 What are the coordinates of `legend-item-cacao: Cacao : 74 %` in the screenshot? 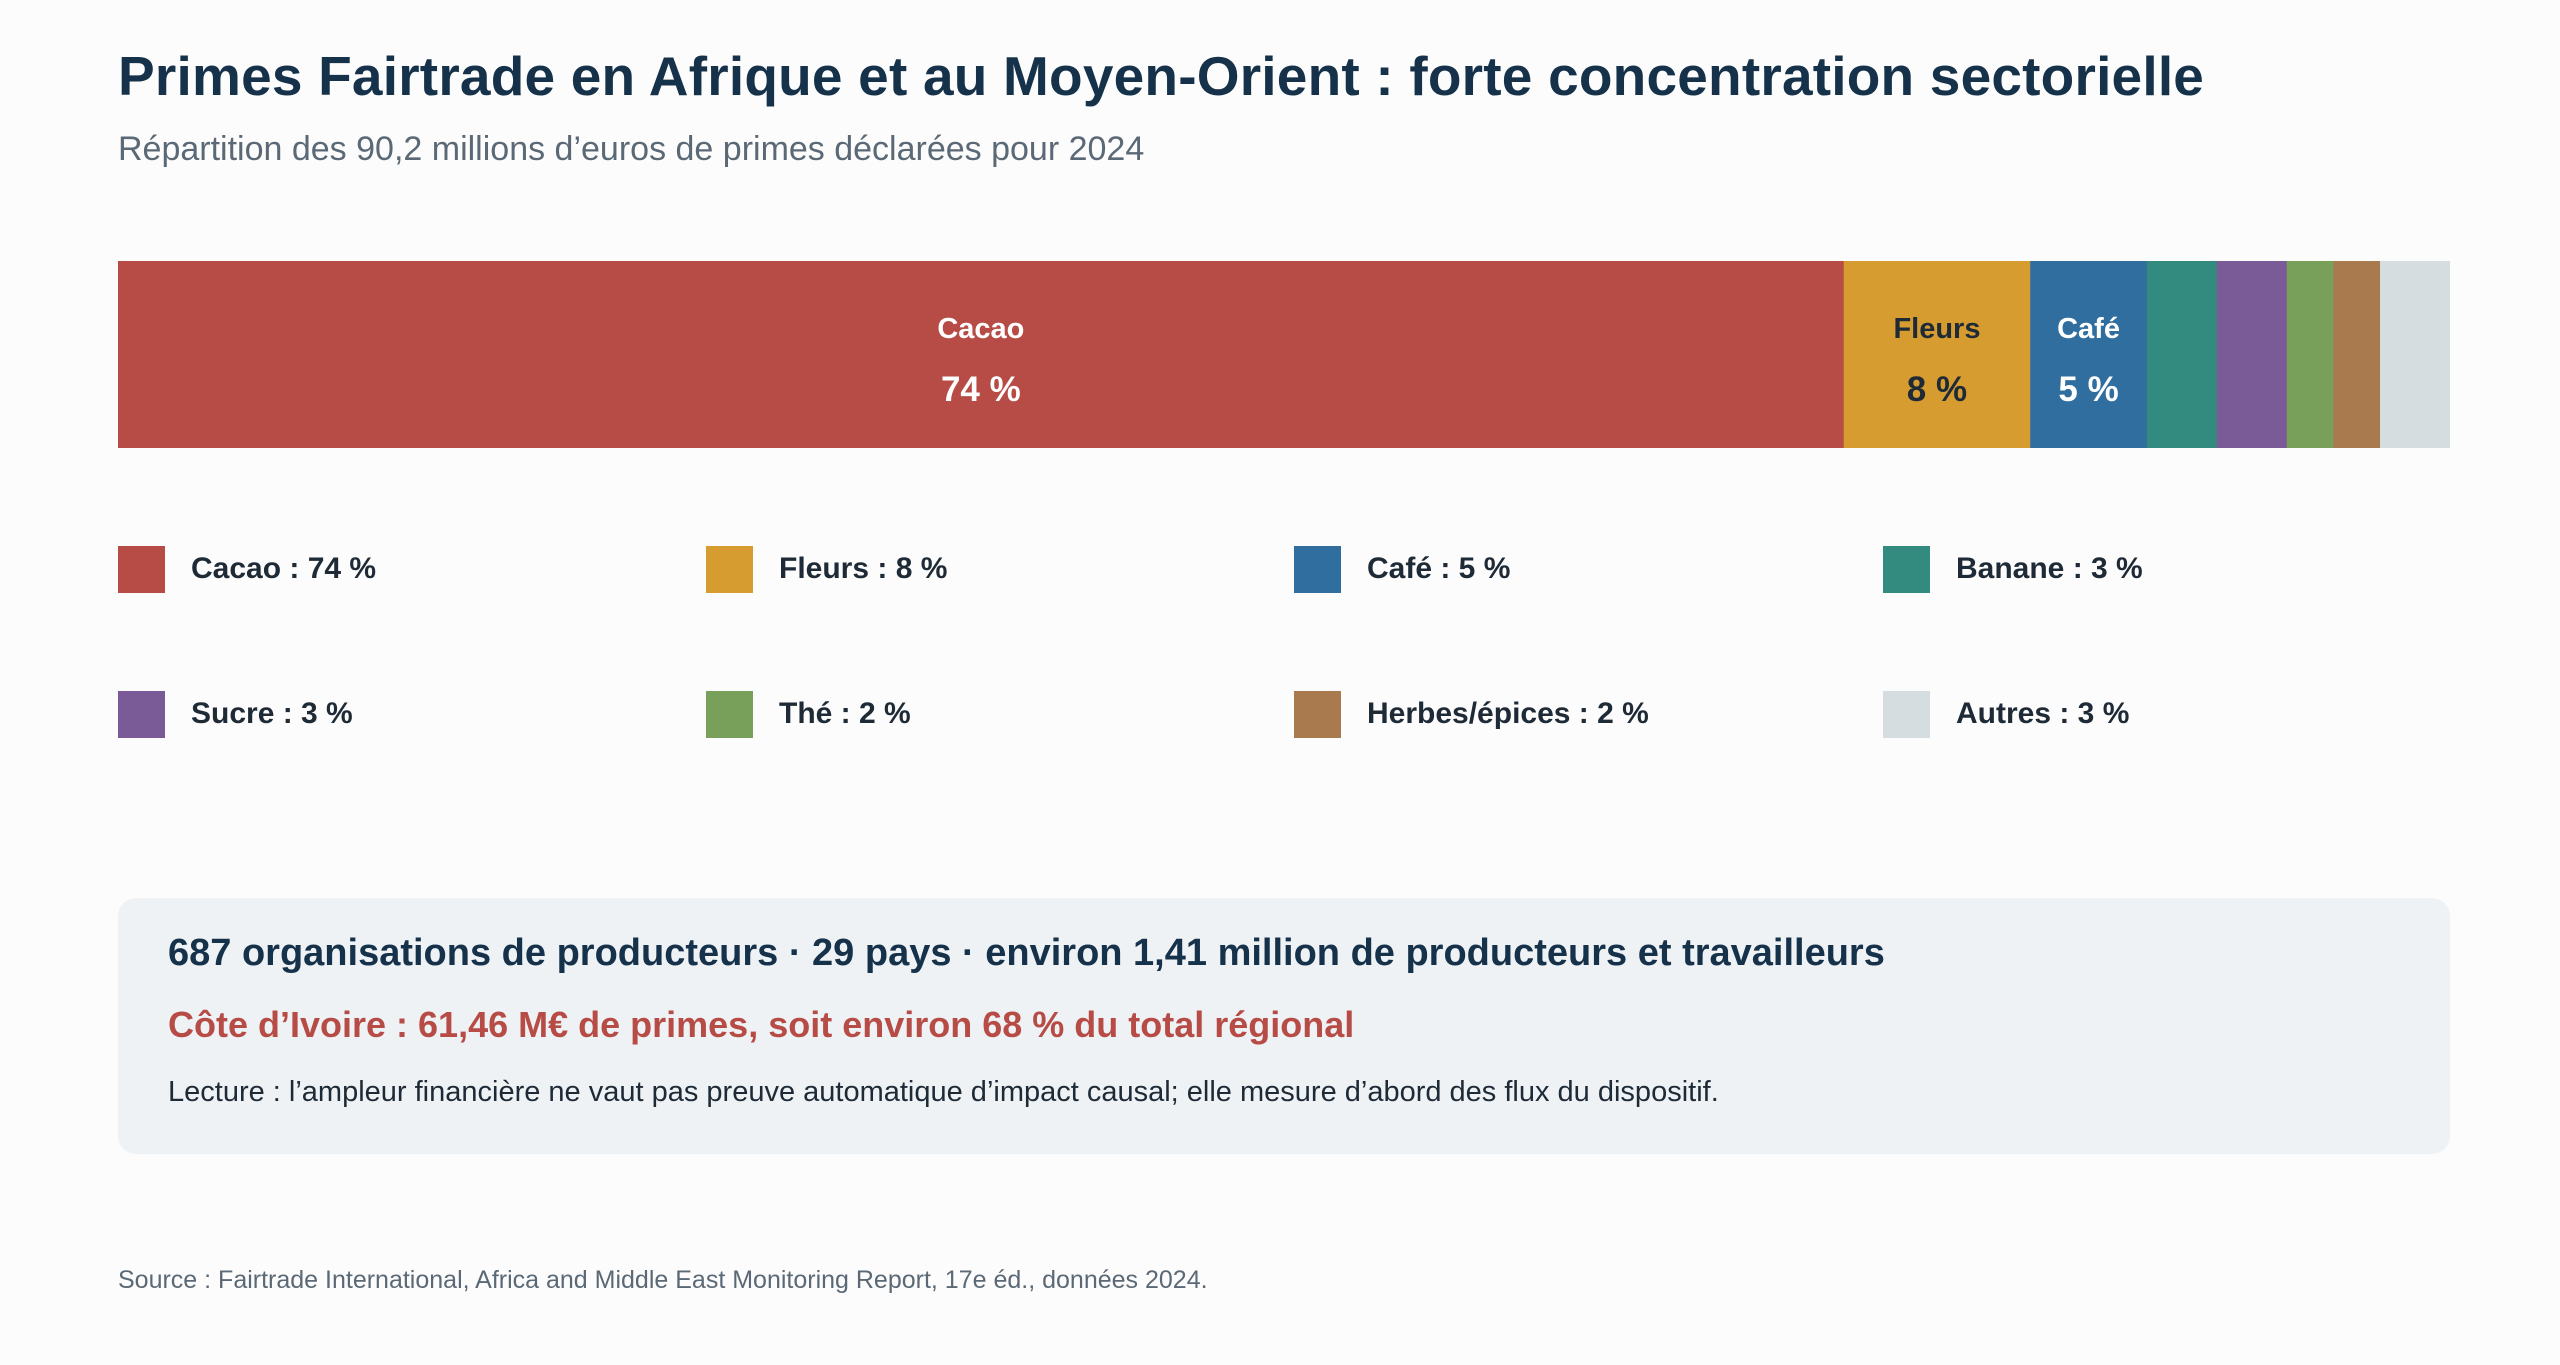 It's located at (247, 569).